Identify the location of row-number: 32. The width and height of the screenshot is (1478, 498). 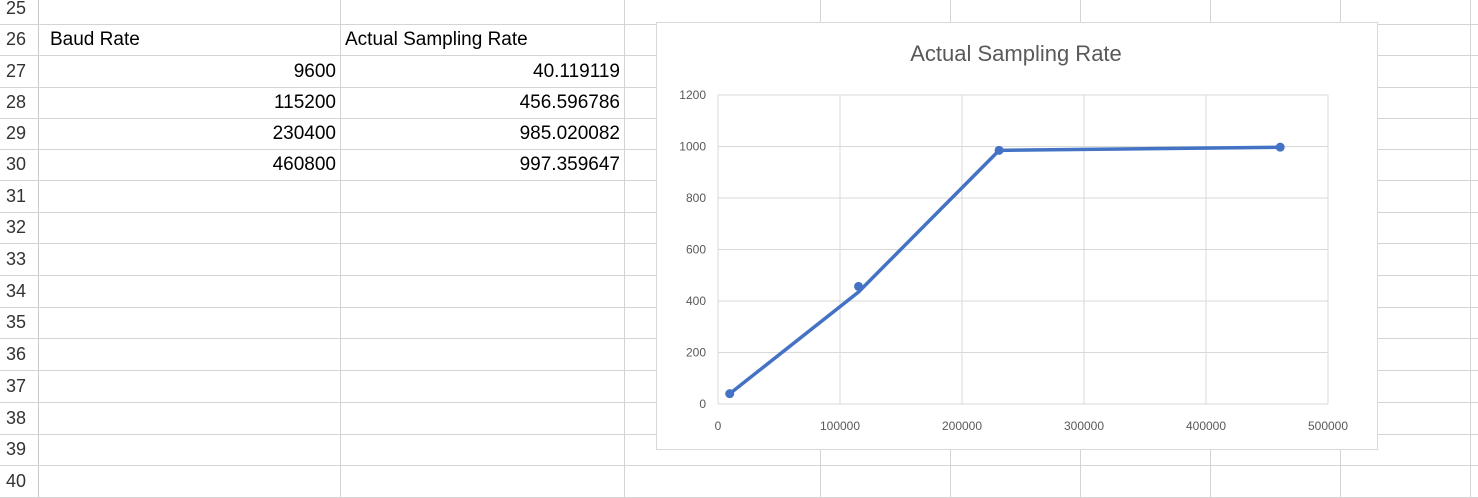
(16, 227).